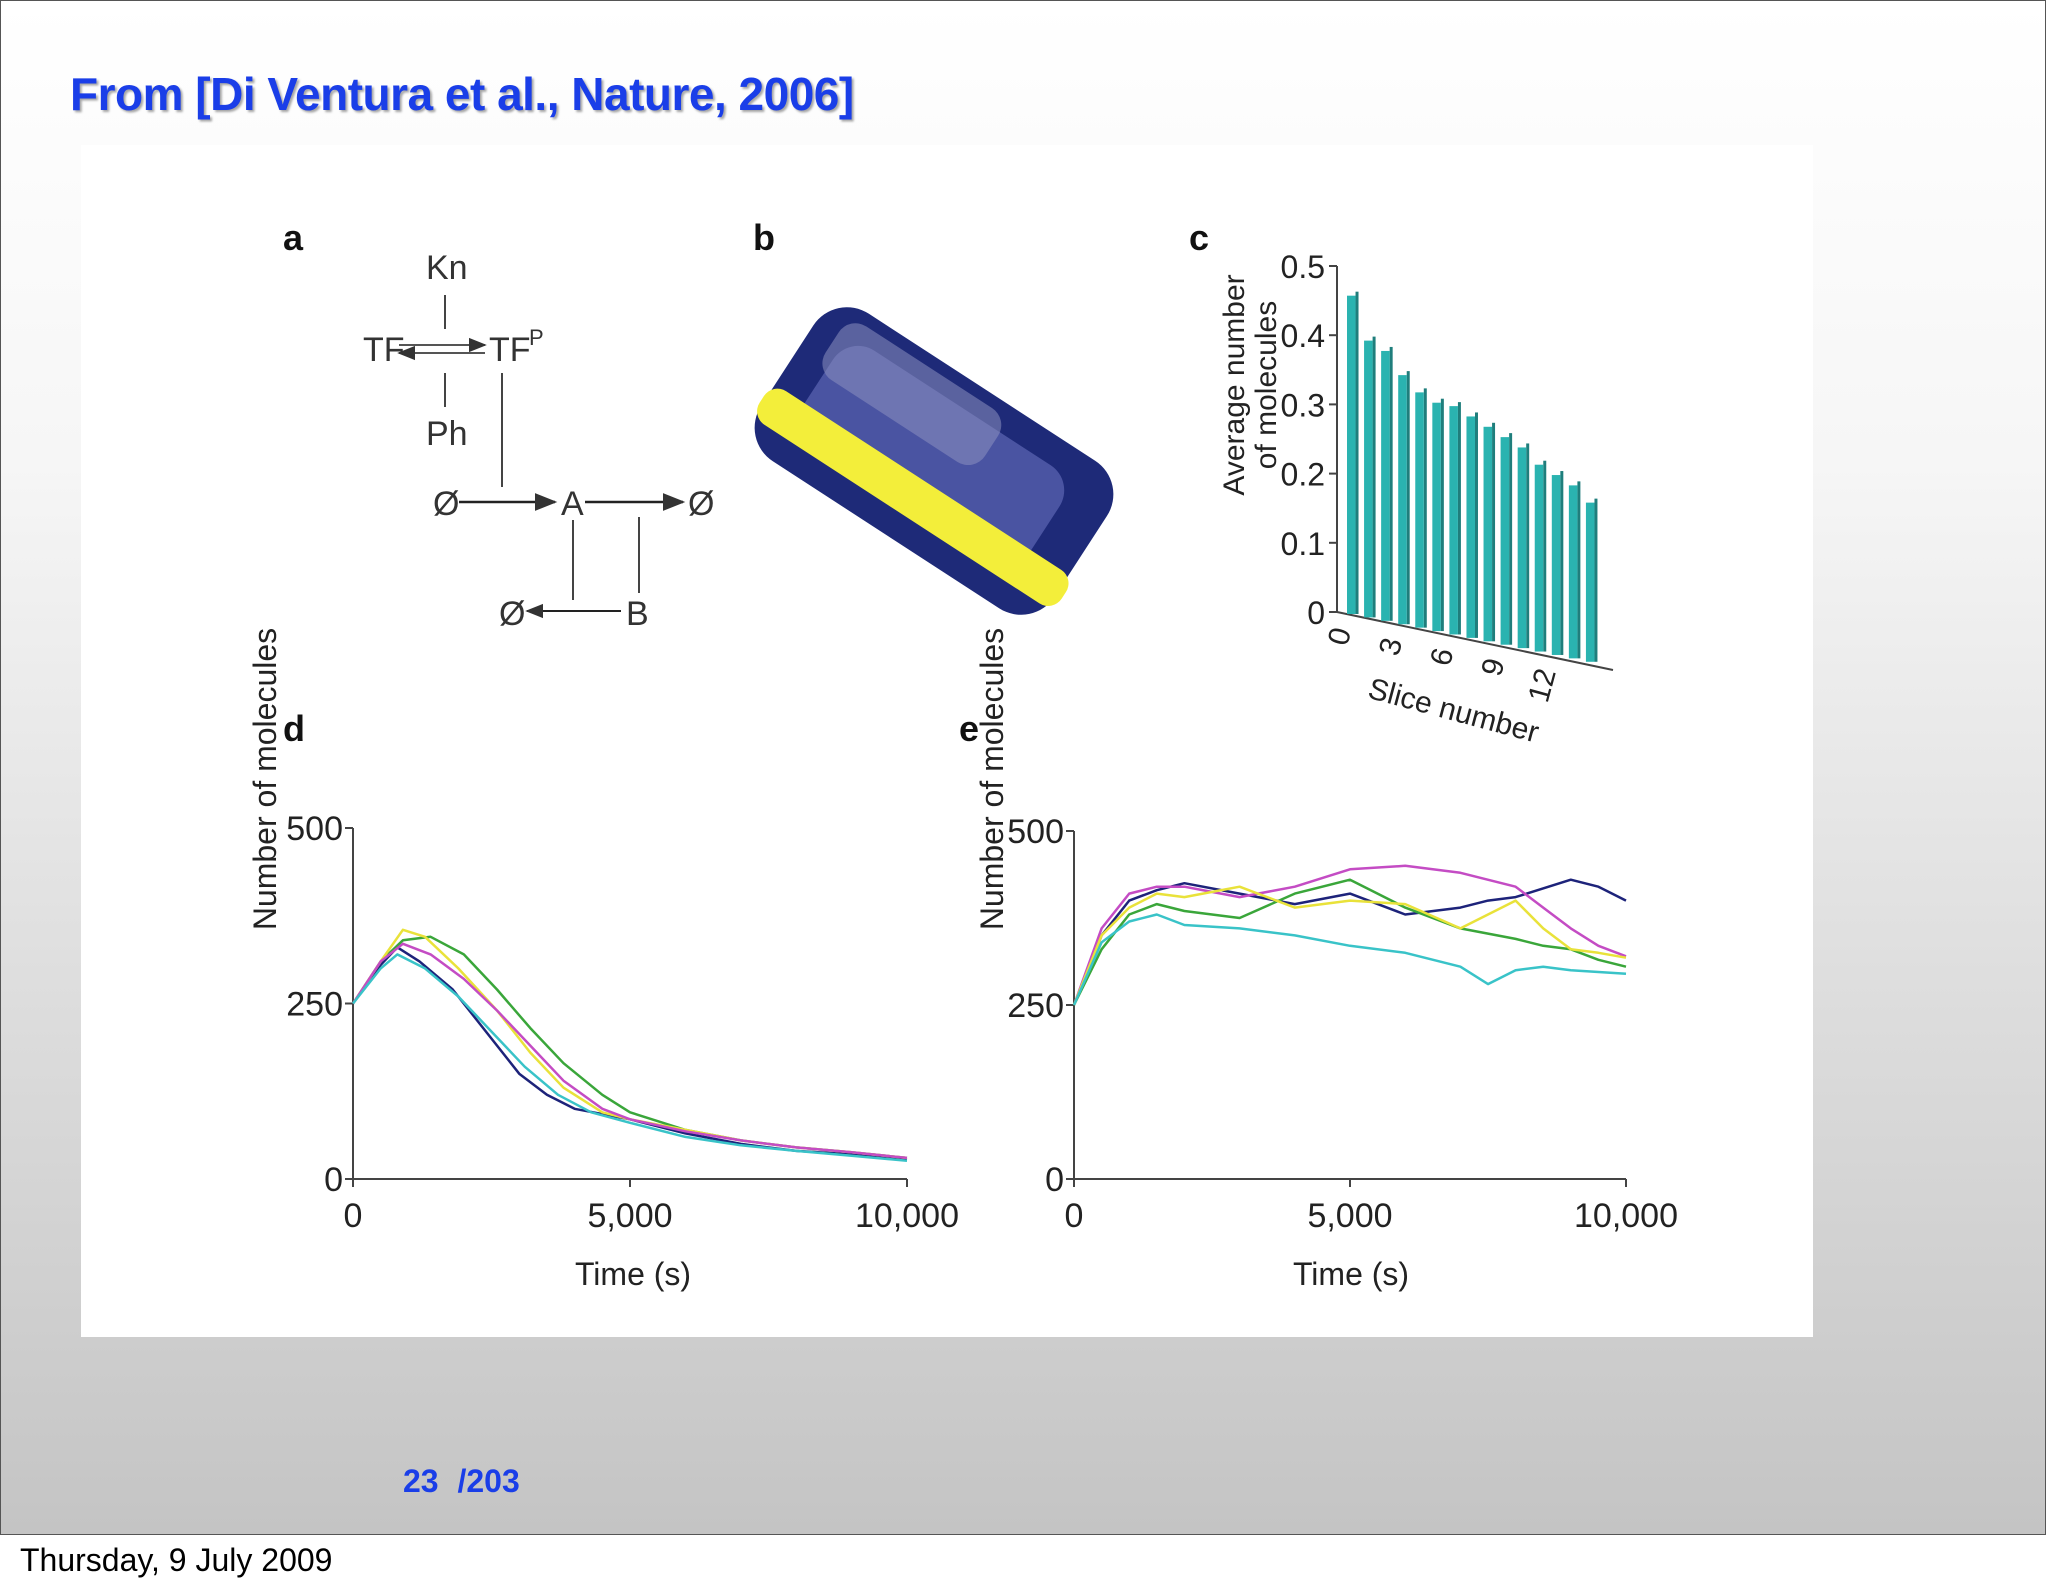 This screenshot has width=2048, height=1593. What do you see at coordinates (1074, 1216) in the screenshot?
I see `chart-e-x-tick-label: 0` at bounding box center [1074, 1216].